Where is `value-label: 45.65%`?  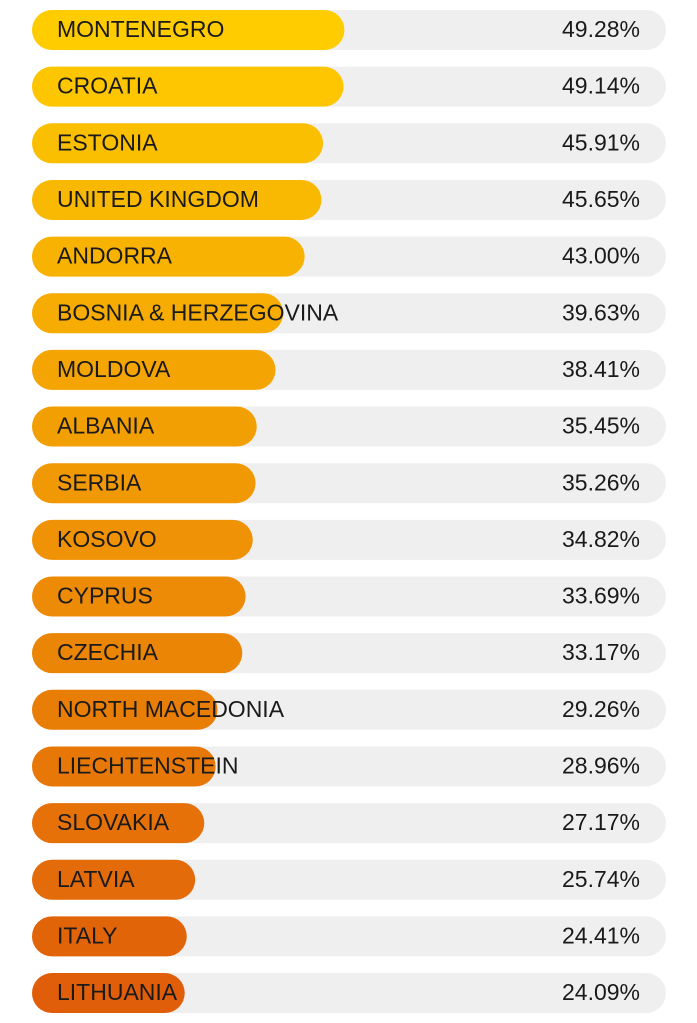 value-label: 45.65% is located at coordinates (601, 199).